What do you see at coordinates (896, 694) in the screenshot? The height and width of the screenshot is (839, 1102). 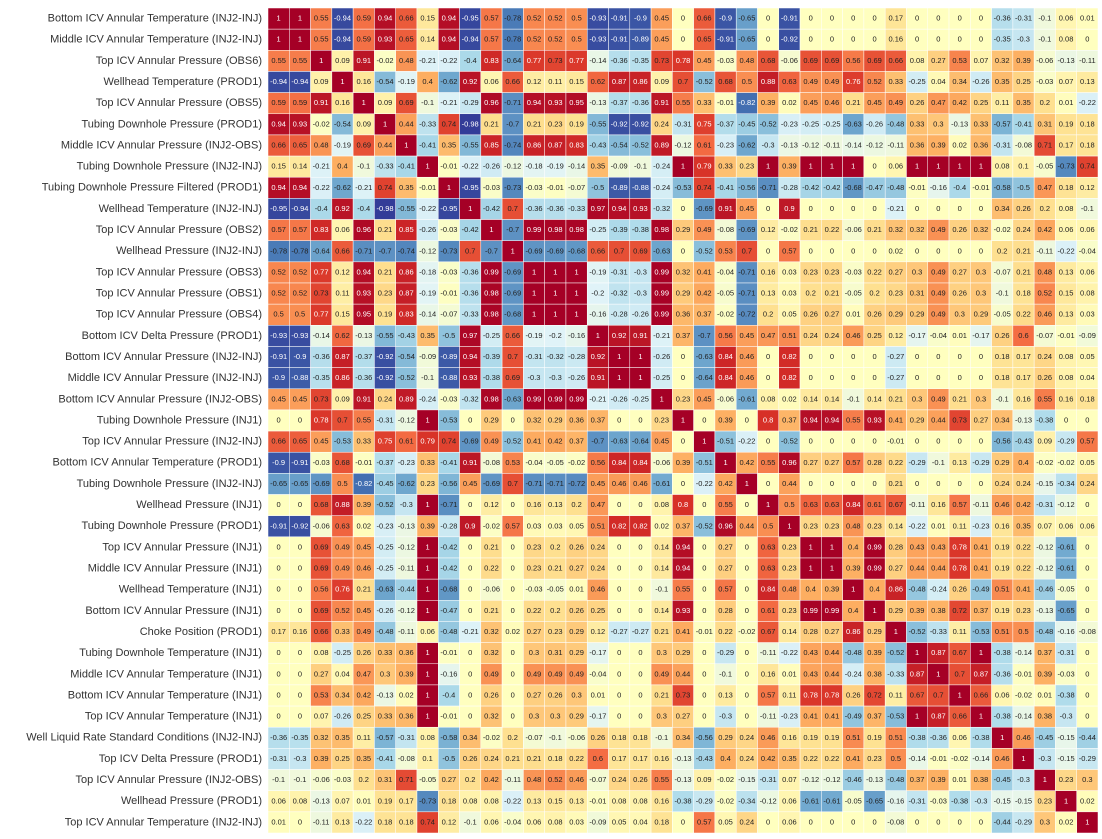 I see `cell-value-label: 0.11` at bounding box center [896, 694].